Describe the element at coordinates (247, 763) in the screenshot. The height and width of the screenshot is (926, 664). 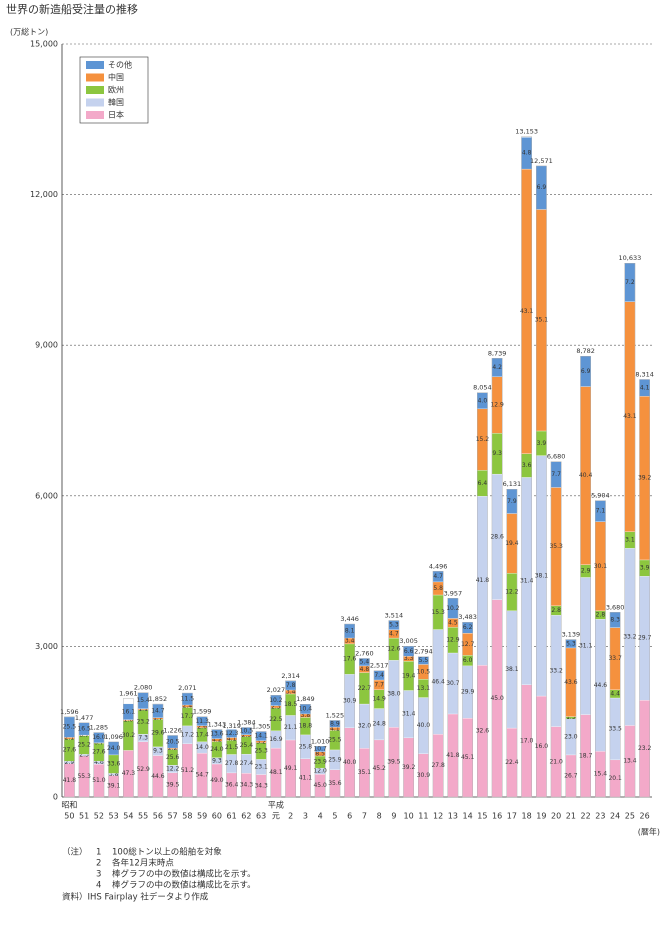
I see `segment-label: 27.4` at that location.